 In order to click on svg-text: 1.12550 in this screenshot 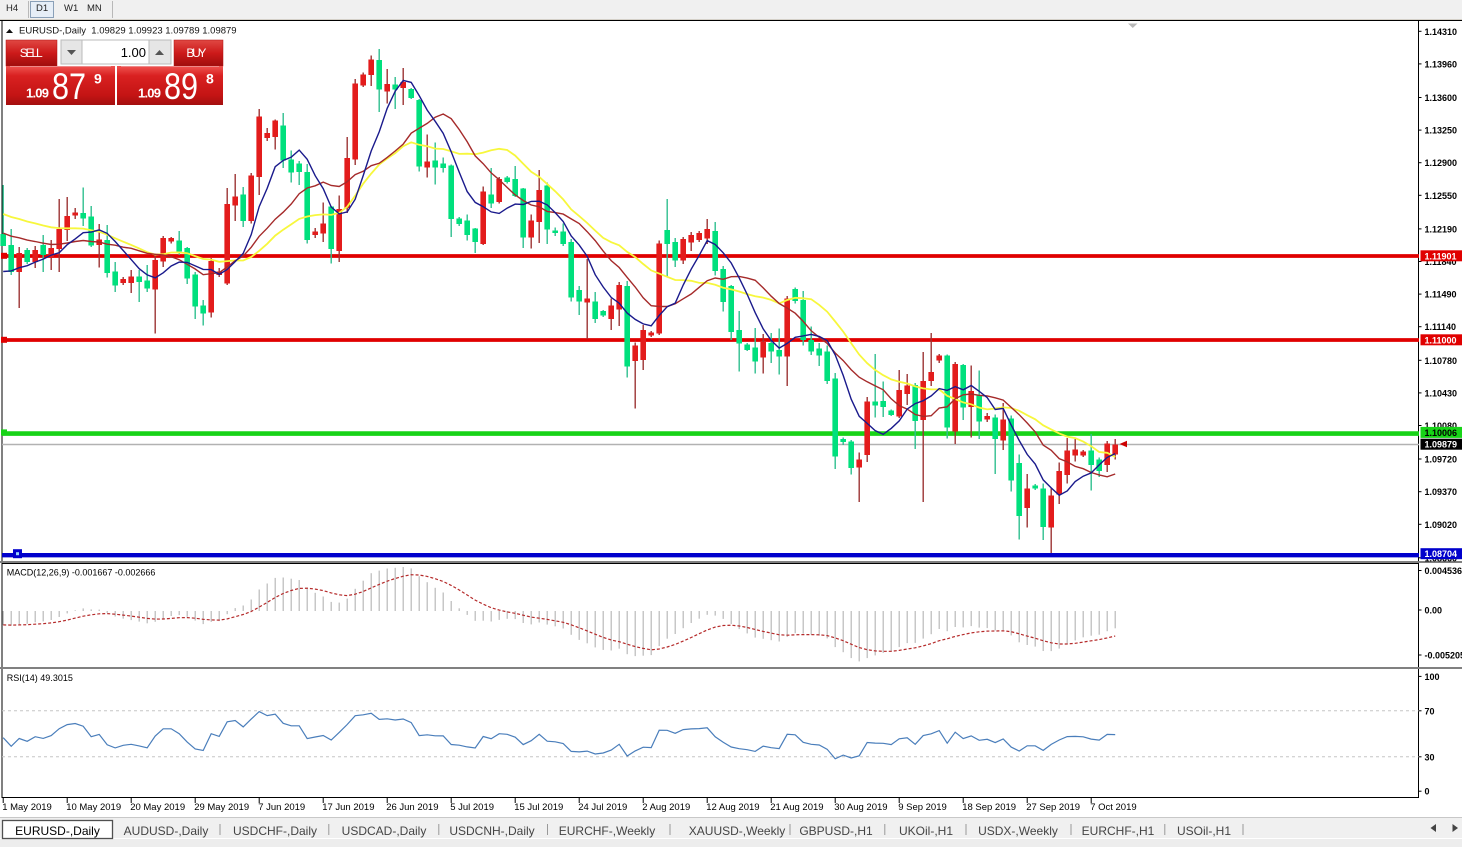, I will do `click(1441, 196)`.